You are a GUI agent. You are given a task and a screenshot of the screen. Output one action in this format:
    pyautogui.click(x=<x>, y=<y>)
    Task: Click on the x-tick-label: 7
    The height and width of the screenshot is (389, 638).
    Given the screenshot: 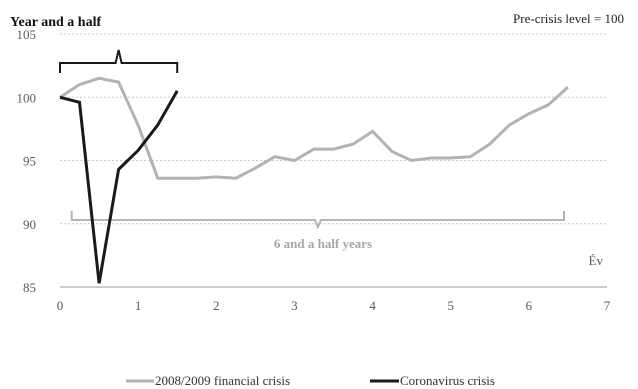 What is the action you would take?
    pyautogui.click(x=607, y=305)
    